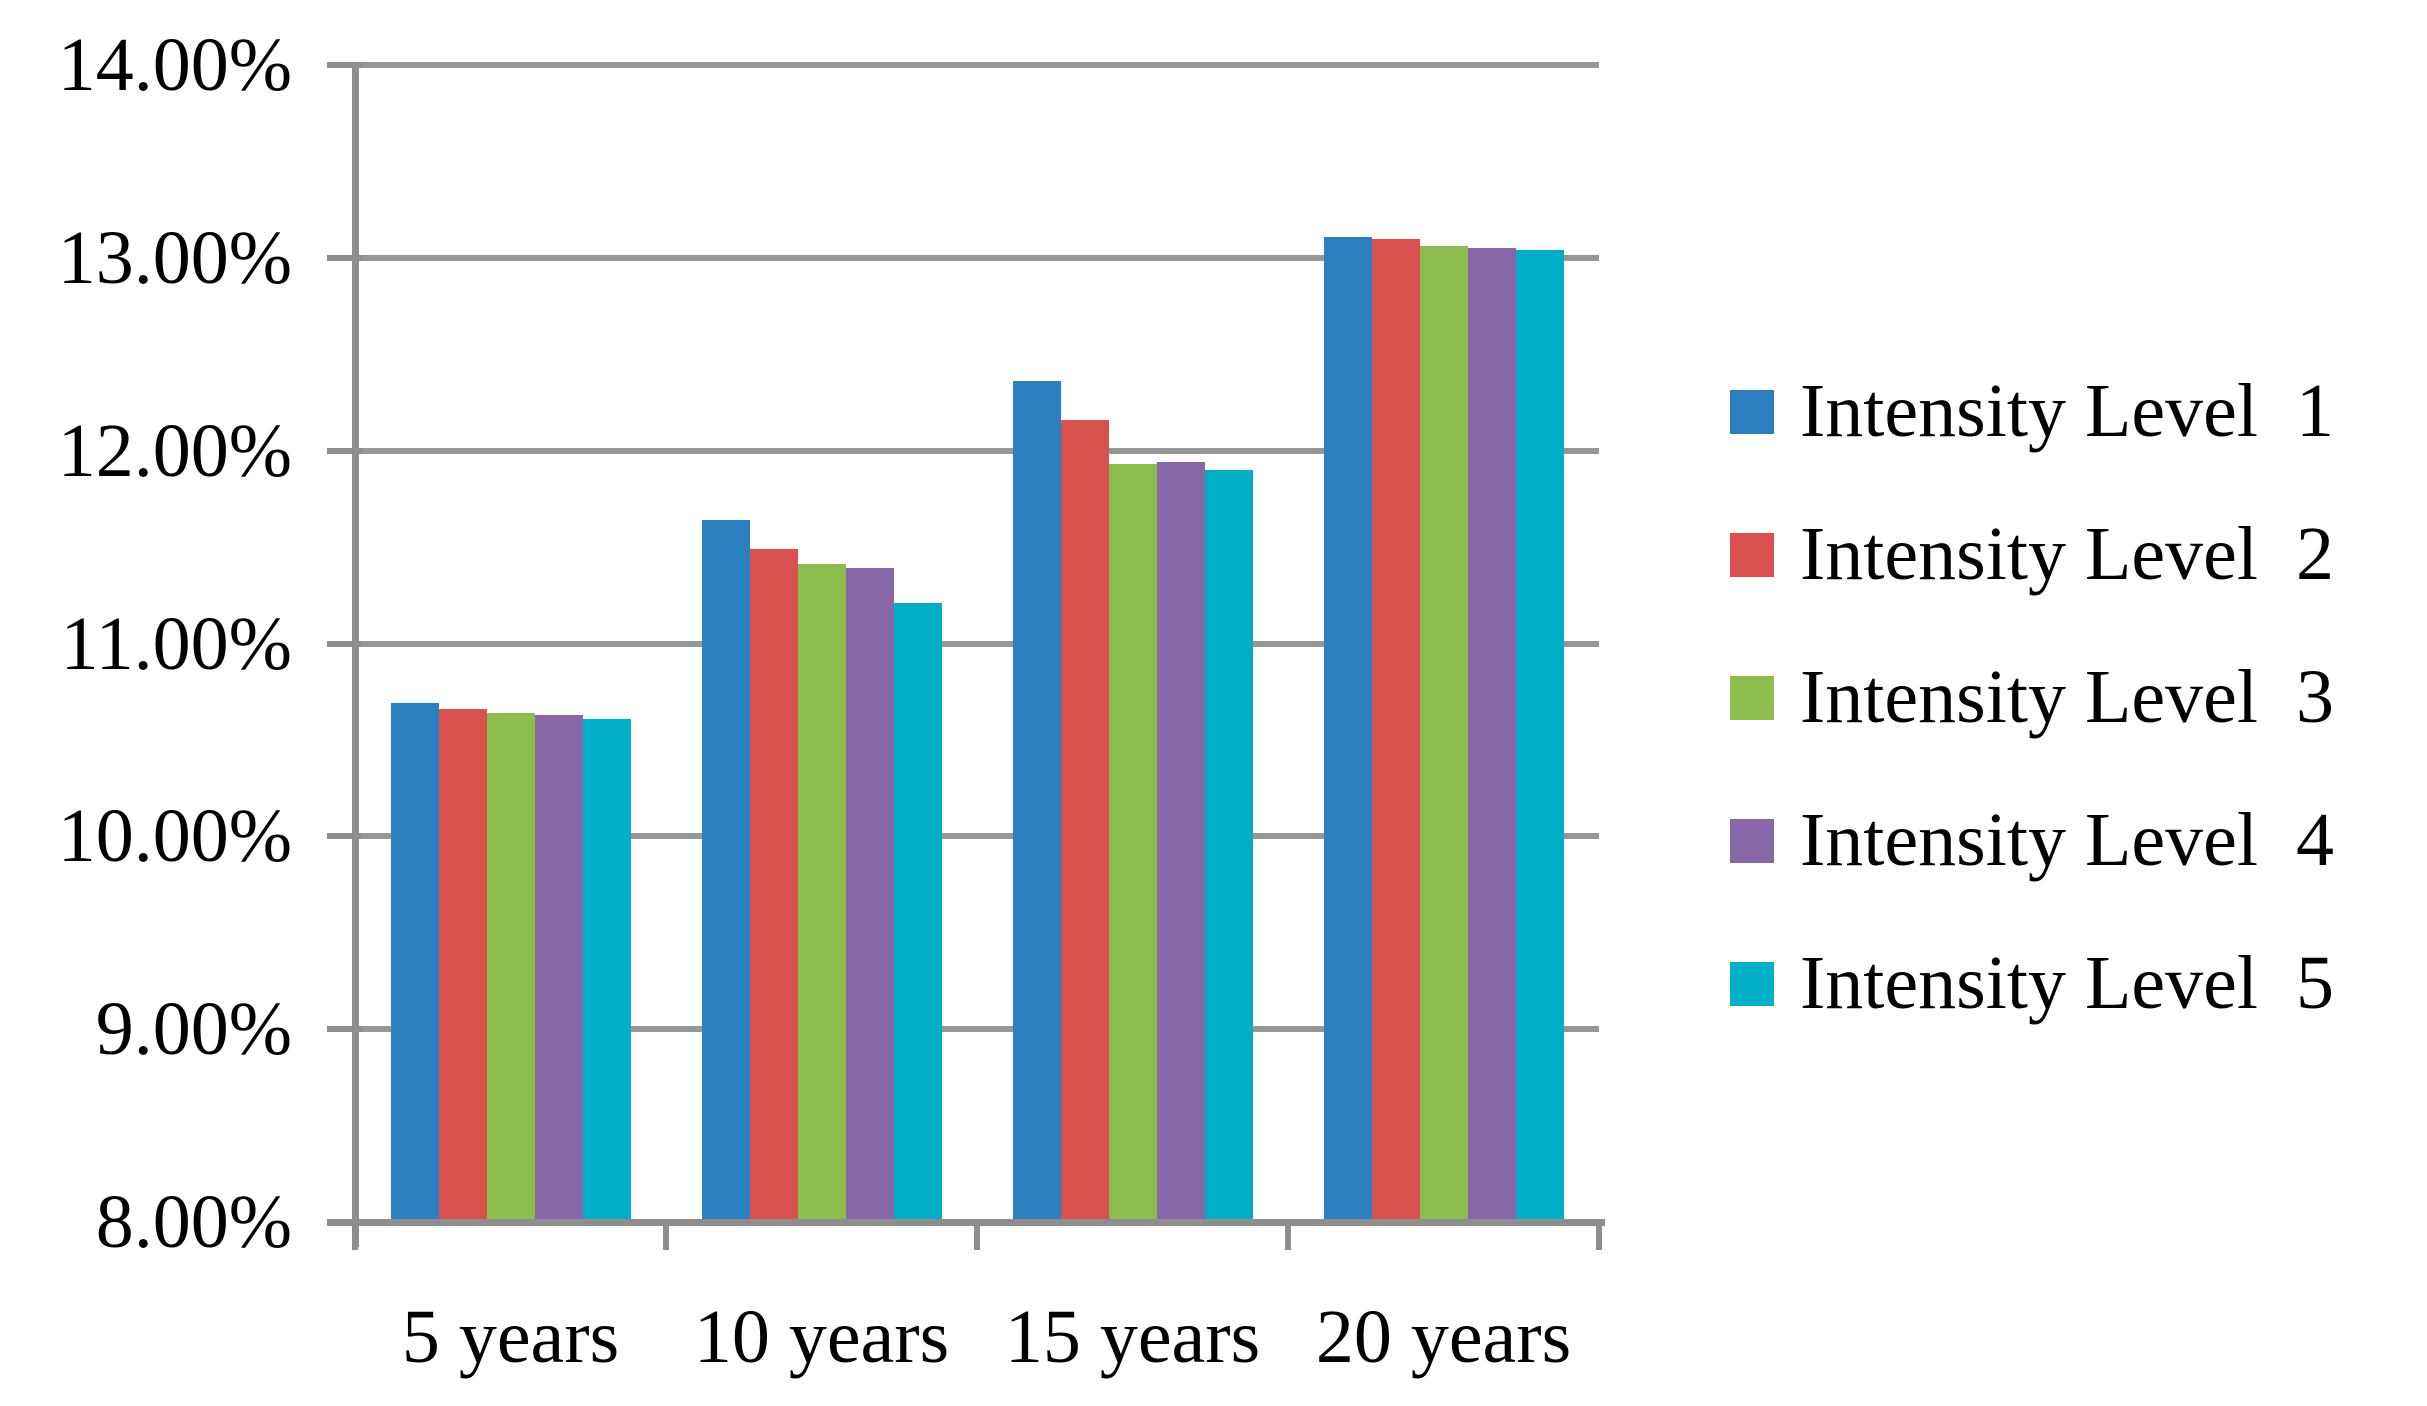 This screenshot has width=2427, height=1406. What do you see at coordinates (176, 643) in the screenshot?
I see `y-axis-tick-label: 11.00%` at bounding box center [176, 643].